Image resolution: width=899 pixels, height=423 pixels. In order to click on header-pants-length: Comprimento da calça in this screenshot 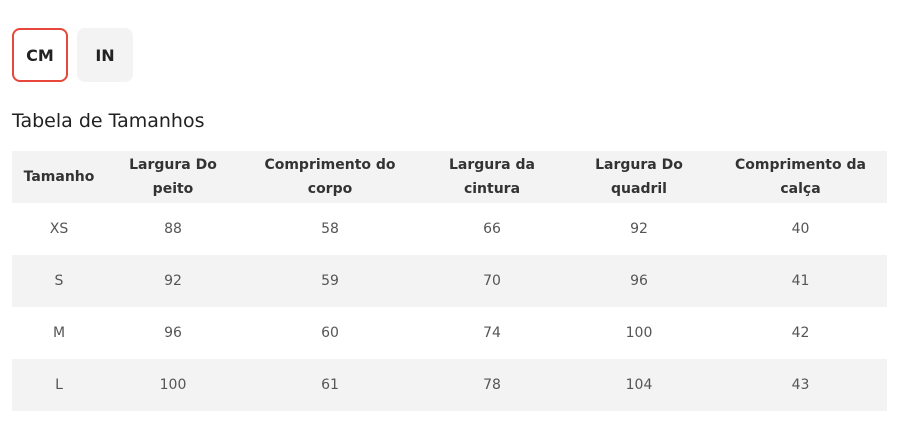, I will do `click(800, 177)`.